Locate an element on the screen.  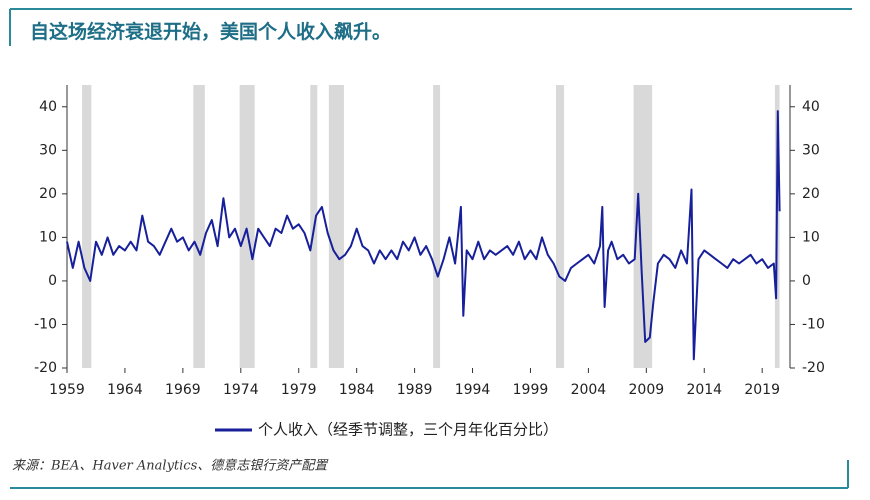
x-tick-label: 2014 is located at coordinates (704, 390).